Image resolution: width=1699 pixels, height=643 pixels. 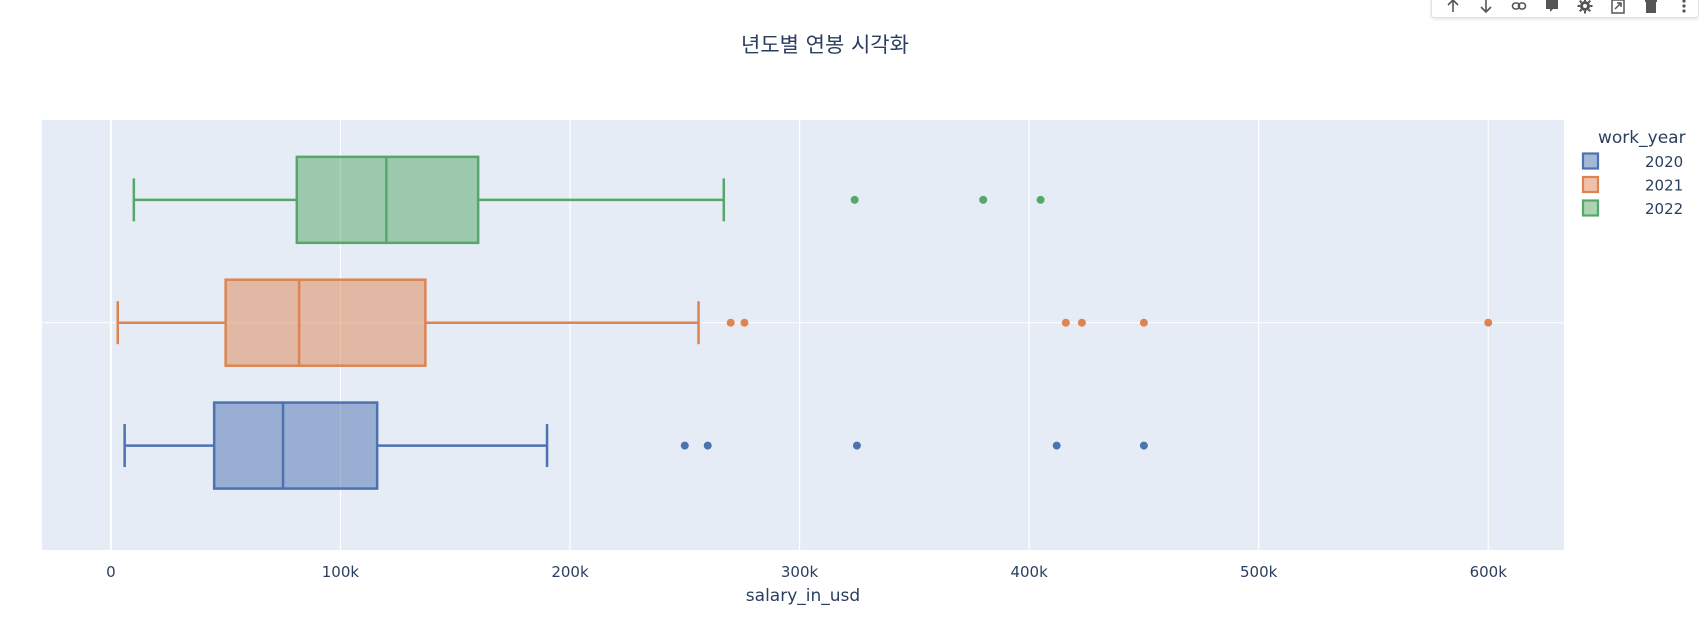 What do you see at coordinates (588, 200) in the screenshot?
I see `box-2022` at bounding box center [588, 200].